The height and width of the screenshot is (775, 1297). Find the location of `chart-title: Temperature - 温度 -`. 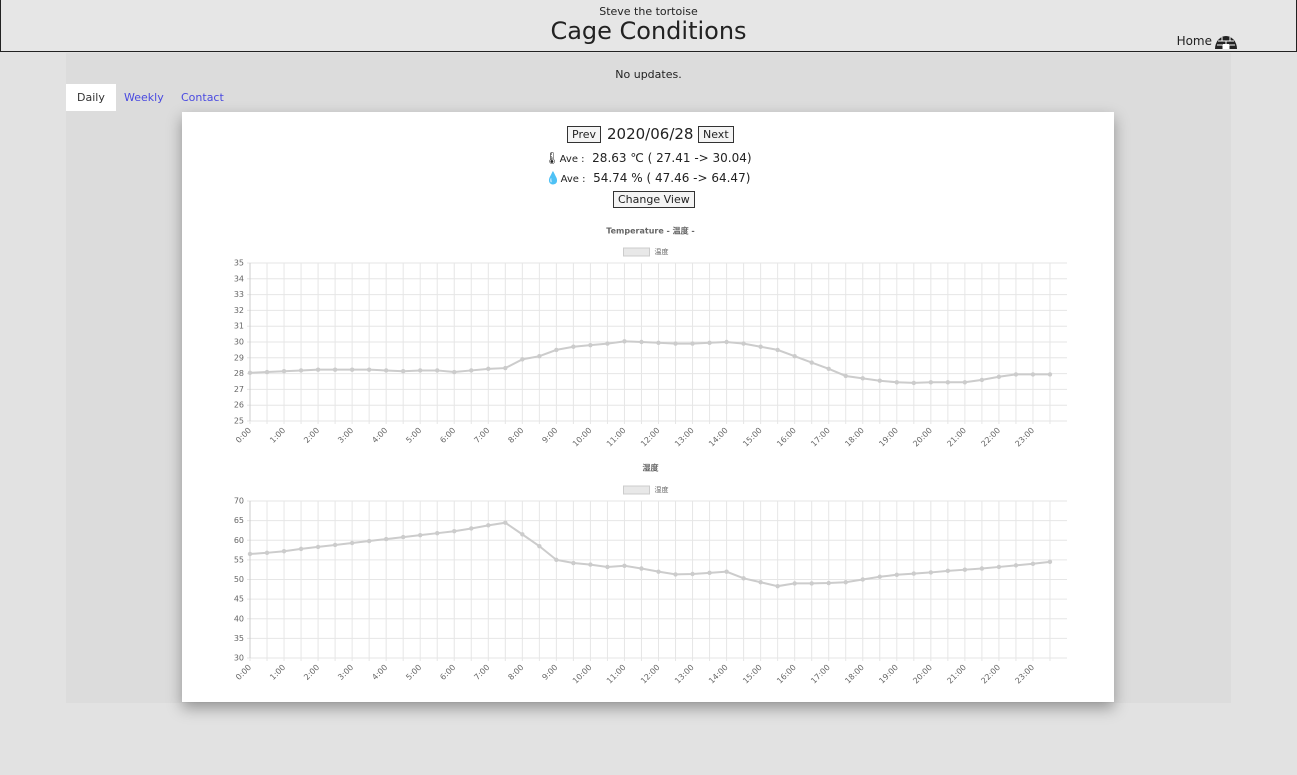

chart-title: Temperature - 温度 - is located at coordinates (650, 231).